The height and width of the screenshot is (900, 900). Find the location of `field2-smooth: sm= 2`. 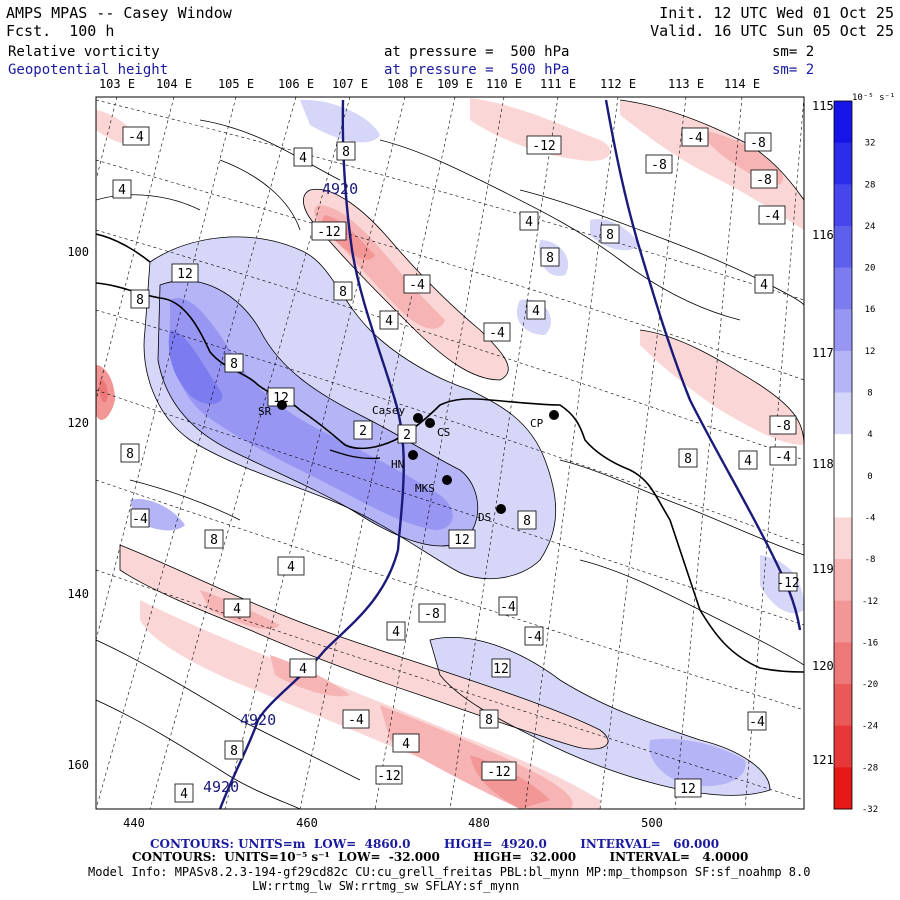

field2-smooth: sm= 2 is located at coordinates (793, 70).